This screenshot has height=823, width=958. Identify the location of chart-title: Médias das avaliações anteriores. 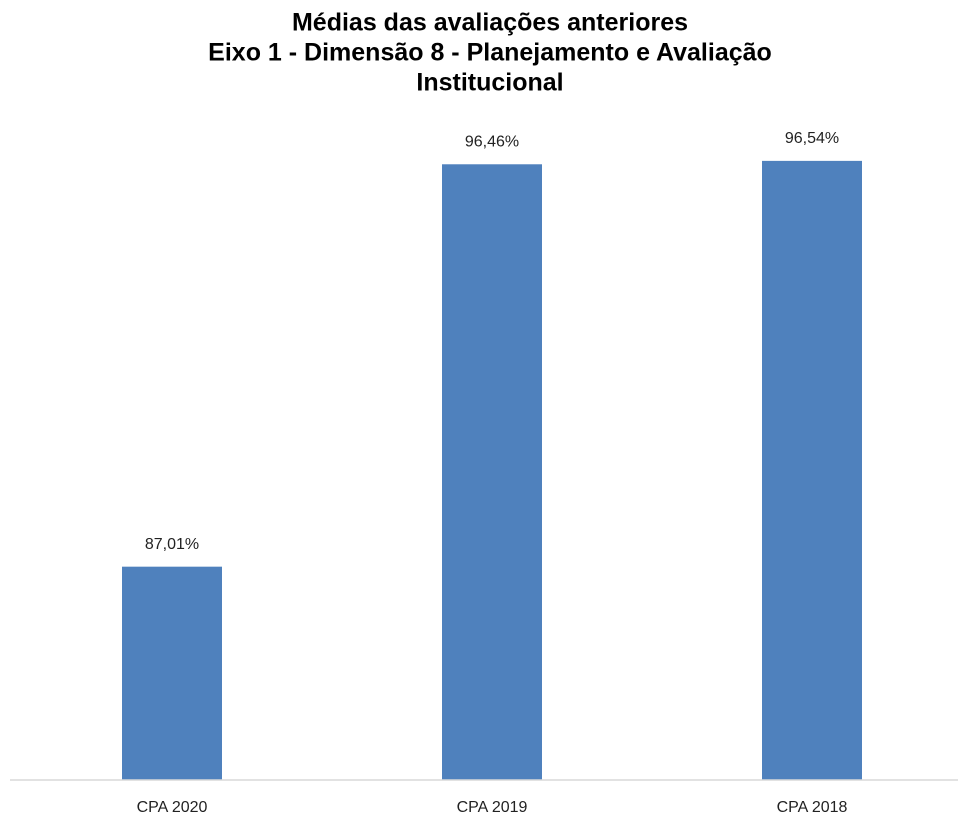
(490, 23).